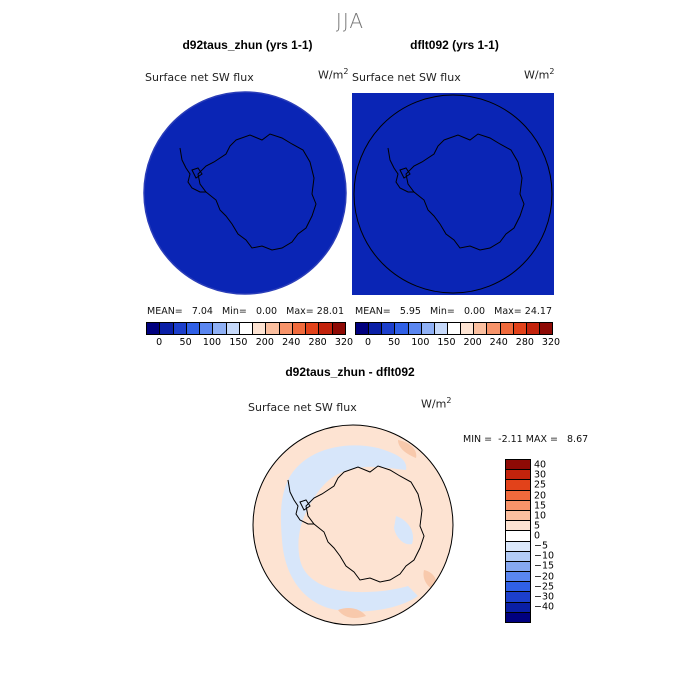 The image size is (700, 700). I want to click on colorbar-tick-label: 15, so click(540, 506).